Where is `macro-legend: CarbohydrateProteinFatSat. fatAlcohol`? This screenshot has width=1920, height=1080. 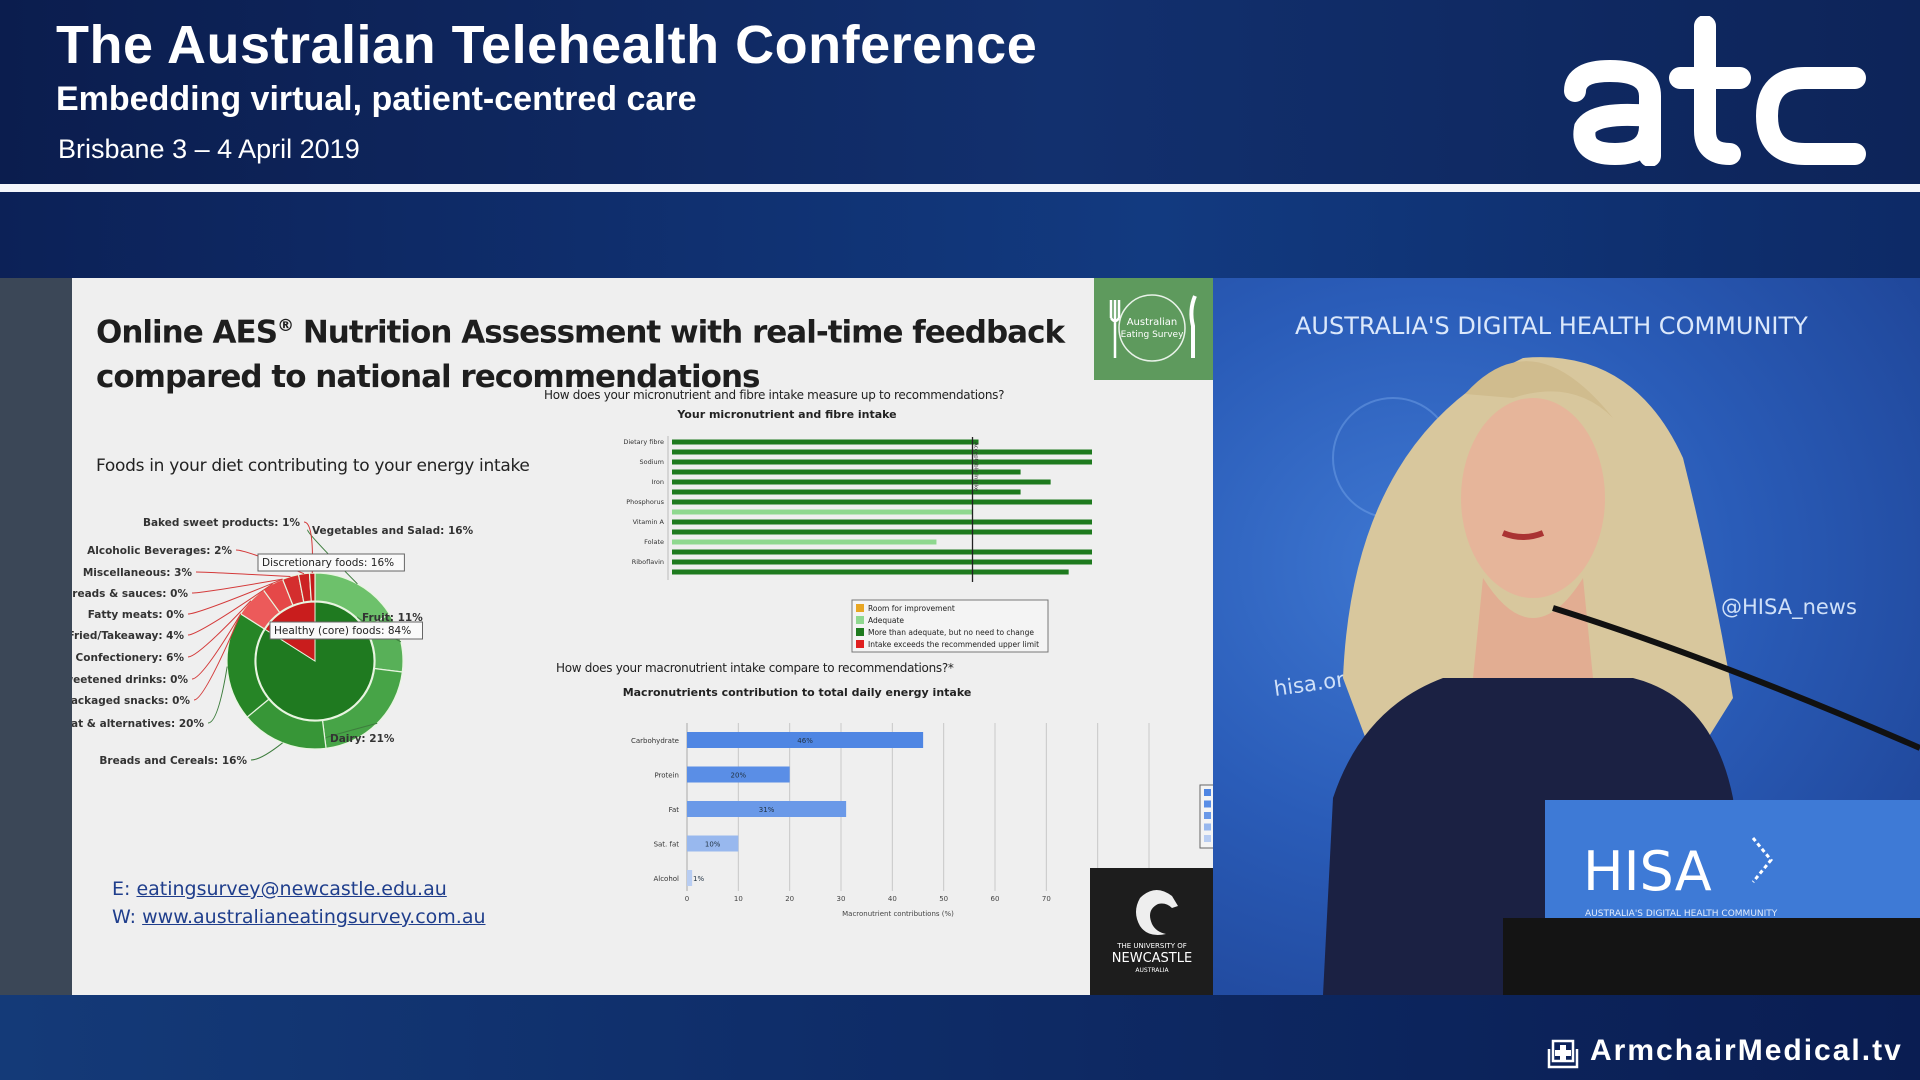
macro-legend: CarbohydrateProteinFatSat. fatAlcohol is located at coordinates (1206, 816).